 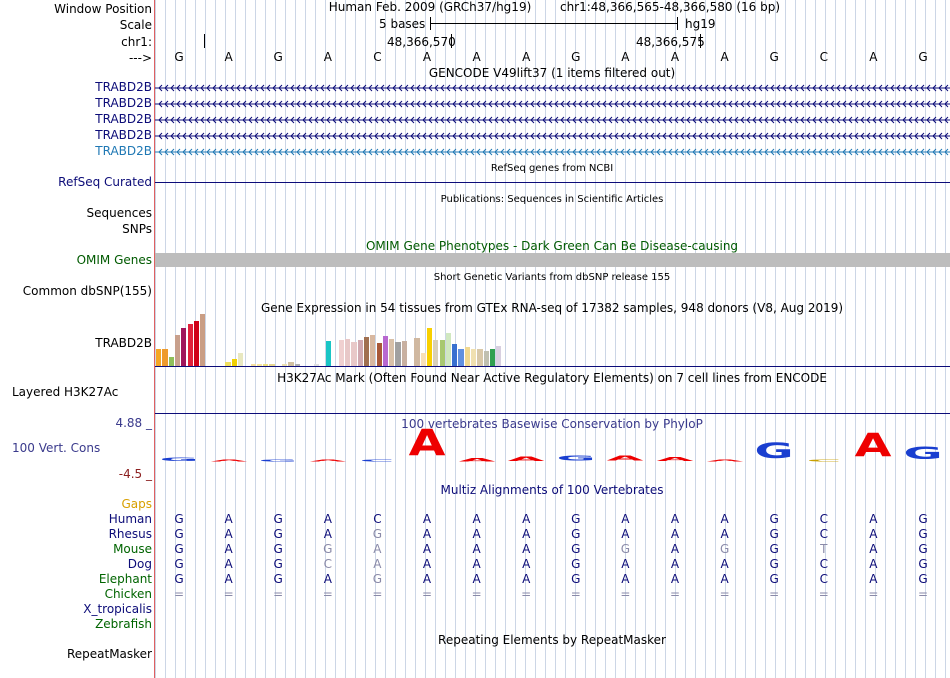 I want to click on species-label-x-tropicalis: X_tropicalis, so click(x=117, y=609).